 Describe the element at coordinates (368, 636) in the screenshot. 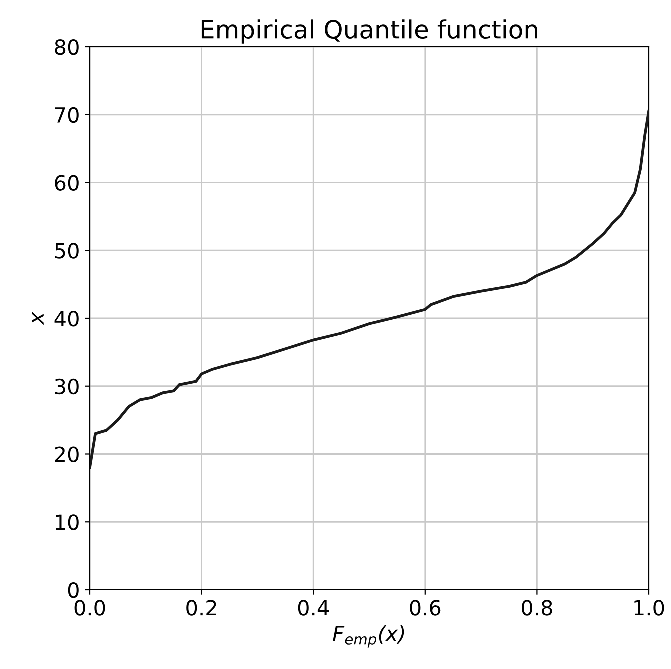

I see `x-axis-title: F$_{emp}$(x)` at that location.